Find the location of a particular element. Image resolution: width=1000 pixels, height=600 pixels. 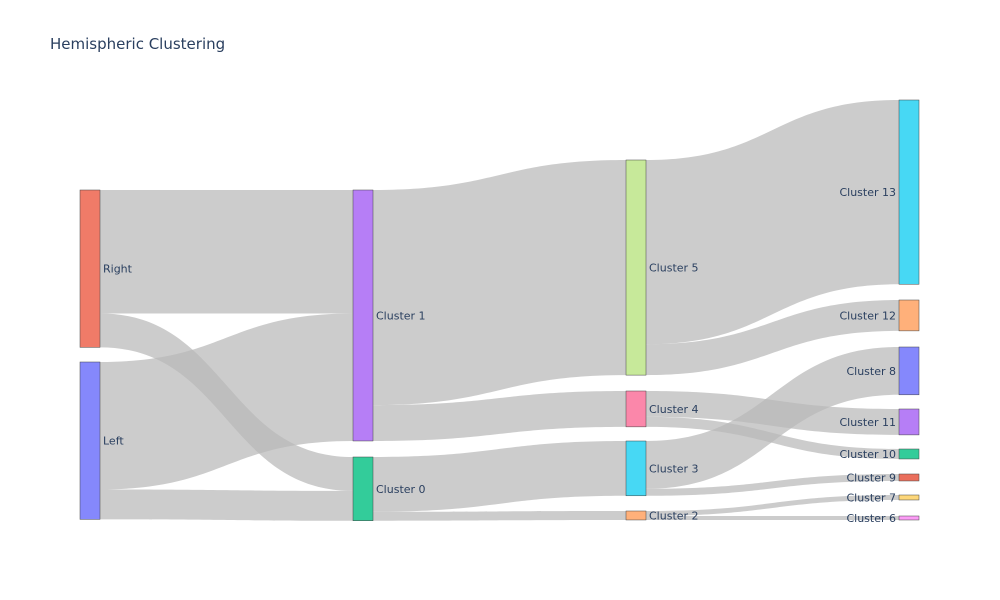

node-label-cluster-0: Cluster 0 is located at coordinates (401, 489).